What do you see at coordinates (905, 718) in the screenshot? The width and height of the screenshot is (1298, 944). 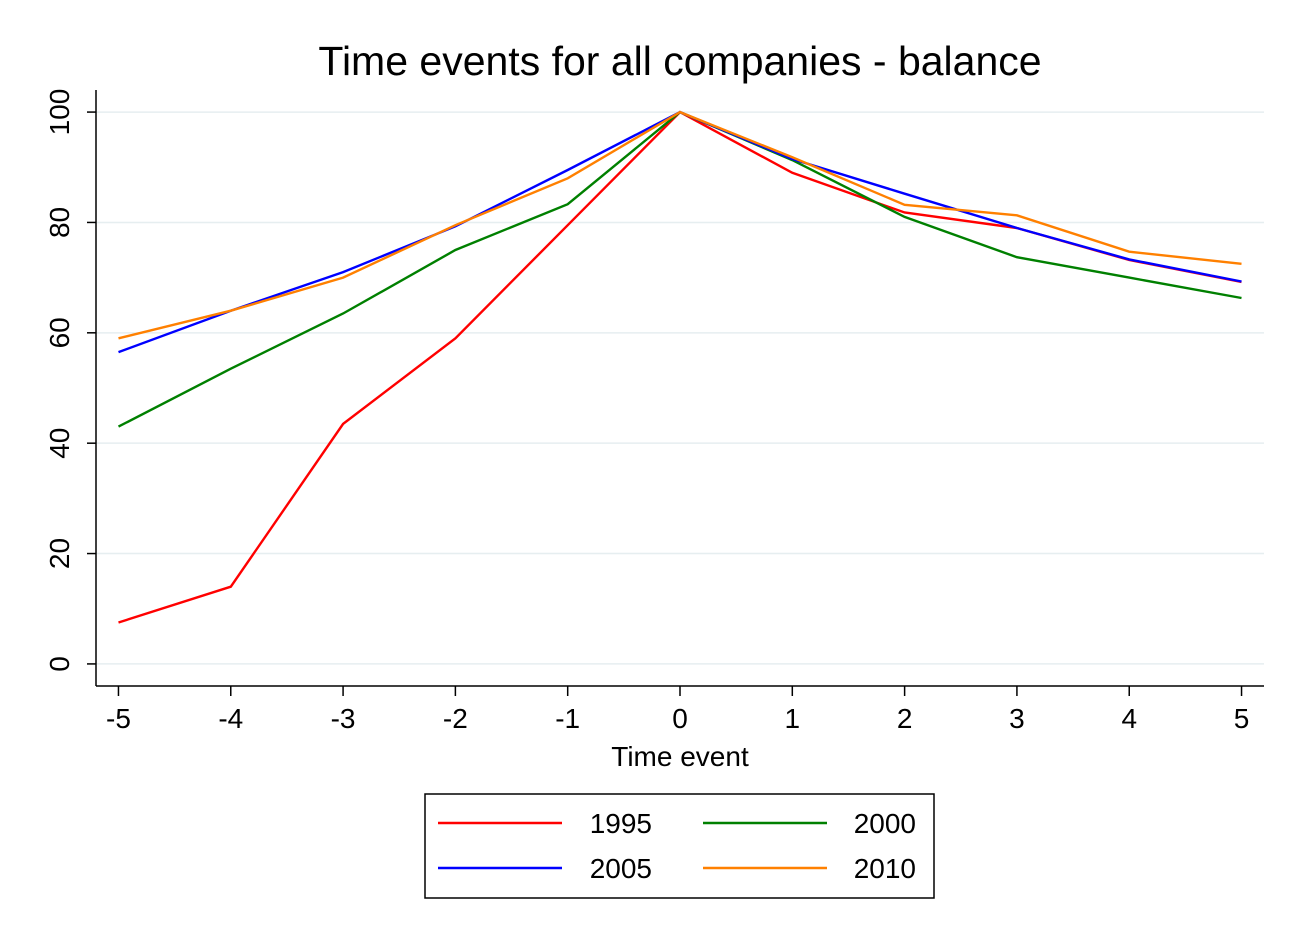 I see `x-tick-label: 2` at bounding box center [905, 718].